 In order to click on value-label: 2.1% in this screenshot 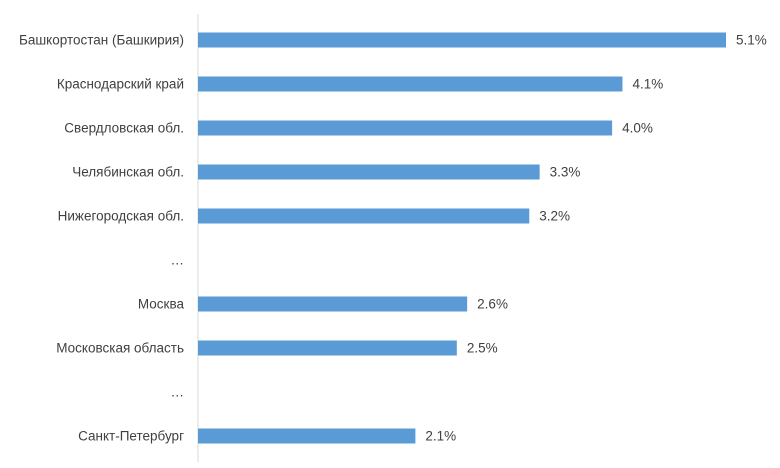, I will do `click(440, 436)`.